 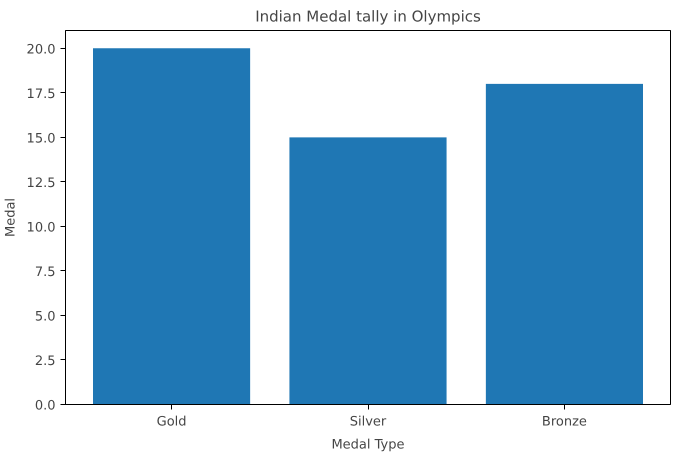 I want to click on y-tick-label: 10.0, so click(x=41, y=228).